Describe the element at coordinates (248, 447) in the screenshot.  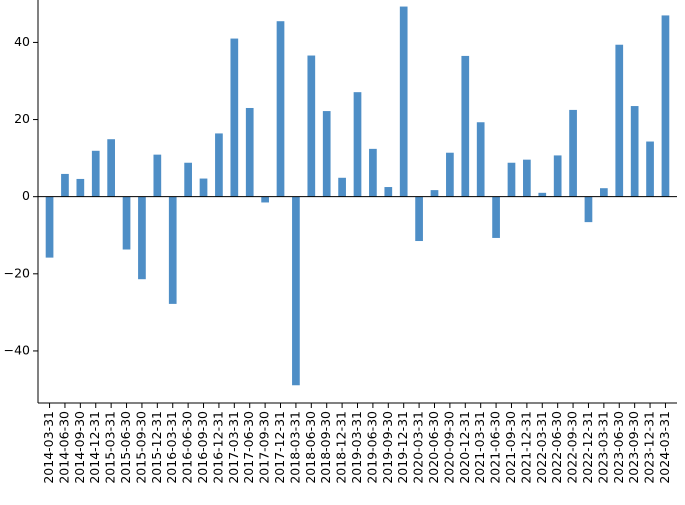
I see `x-tick-label: 2017-06-30` at that location.